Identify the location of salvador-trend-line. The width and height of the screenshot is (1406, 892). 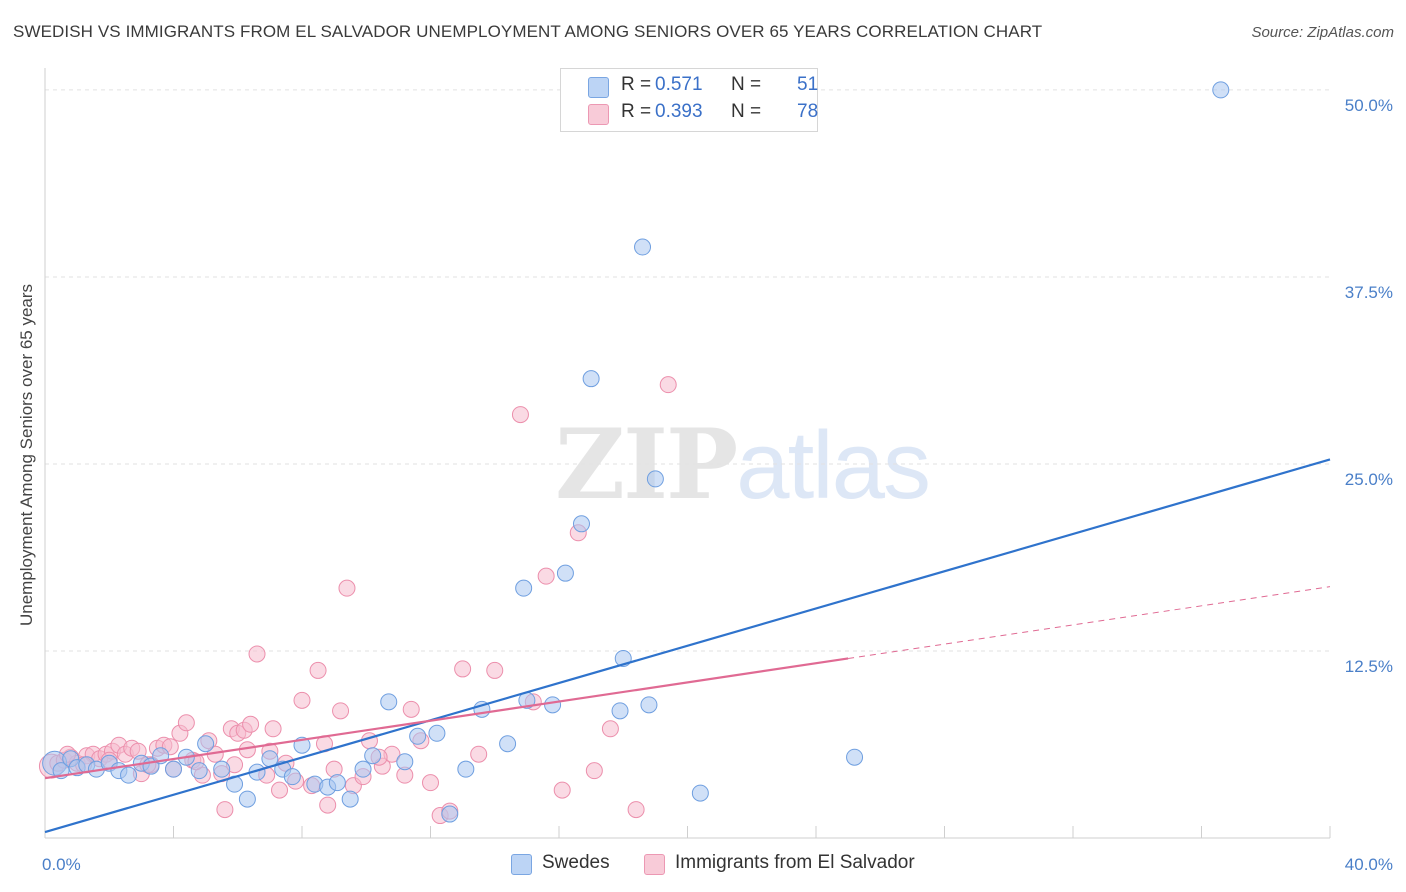
(446, 718).